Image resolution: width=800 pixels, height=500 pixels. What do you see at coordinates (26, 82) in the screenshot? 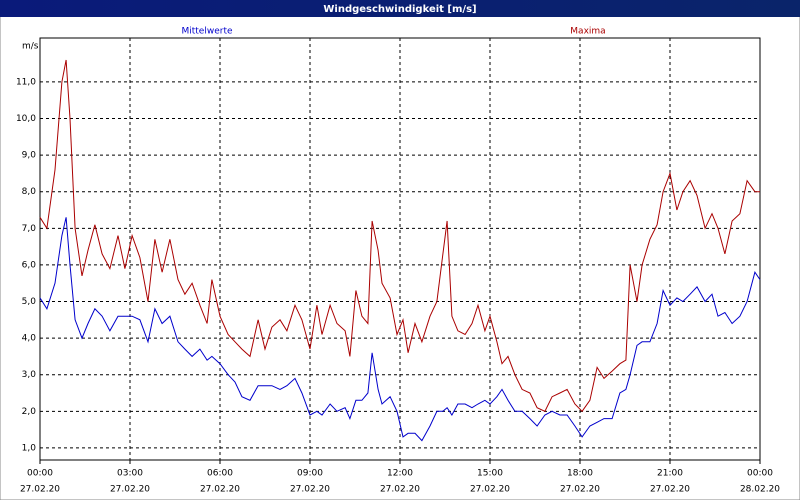
I see `y-tick-label: 11,0` at bounding box center [26, 82].